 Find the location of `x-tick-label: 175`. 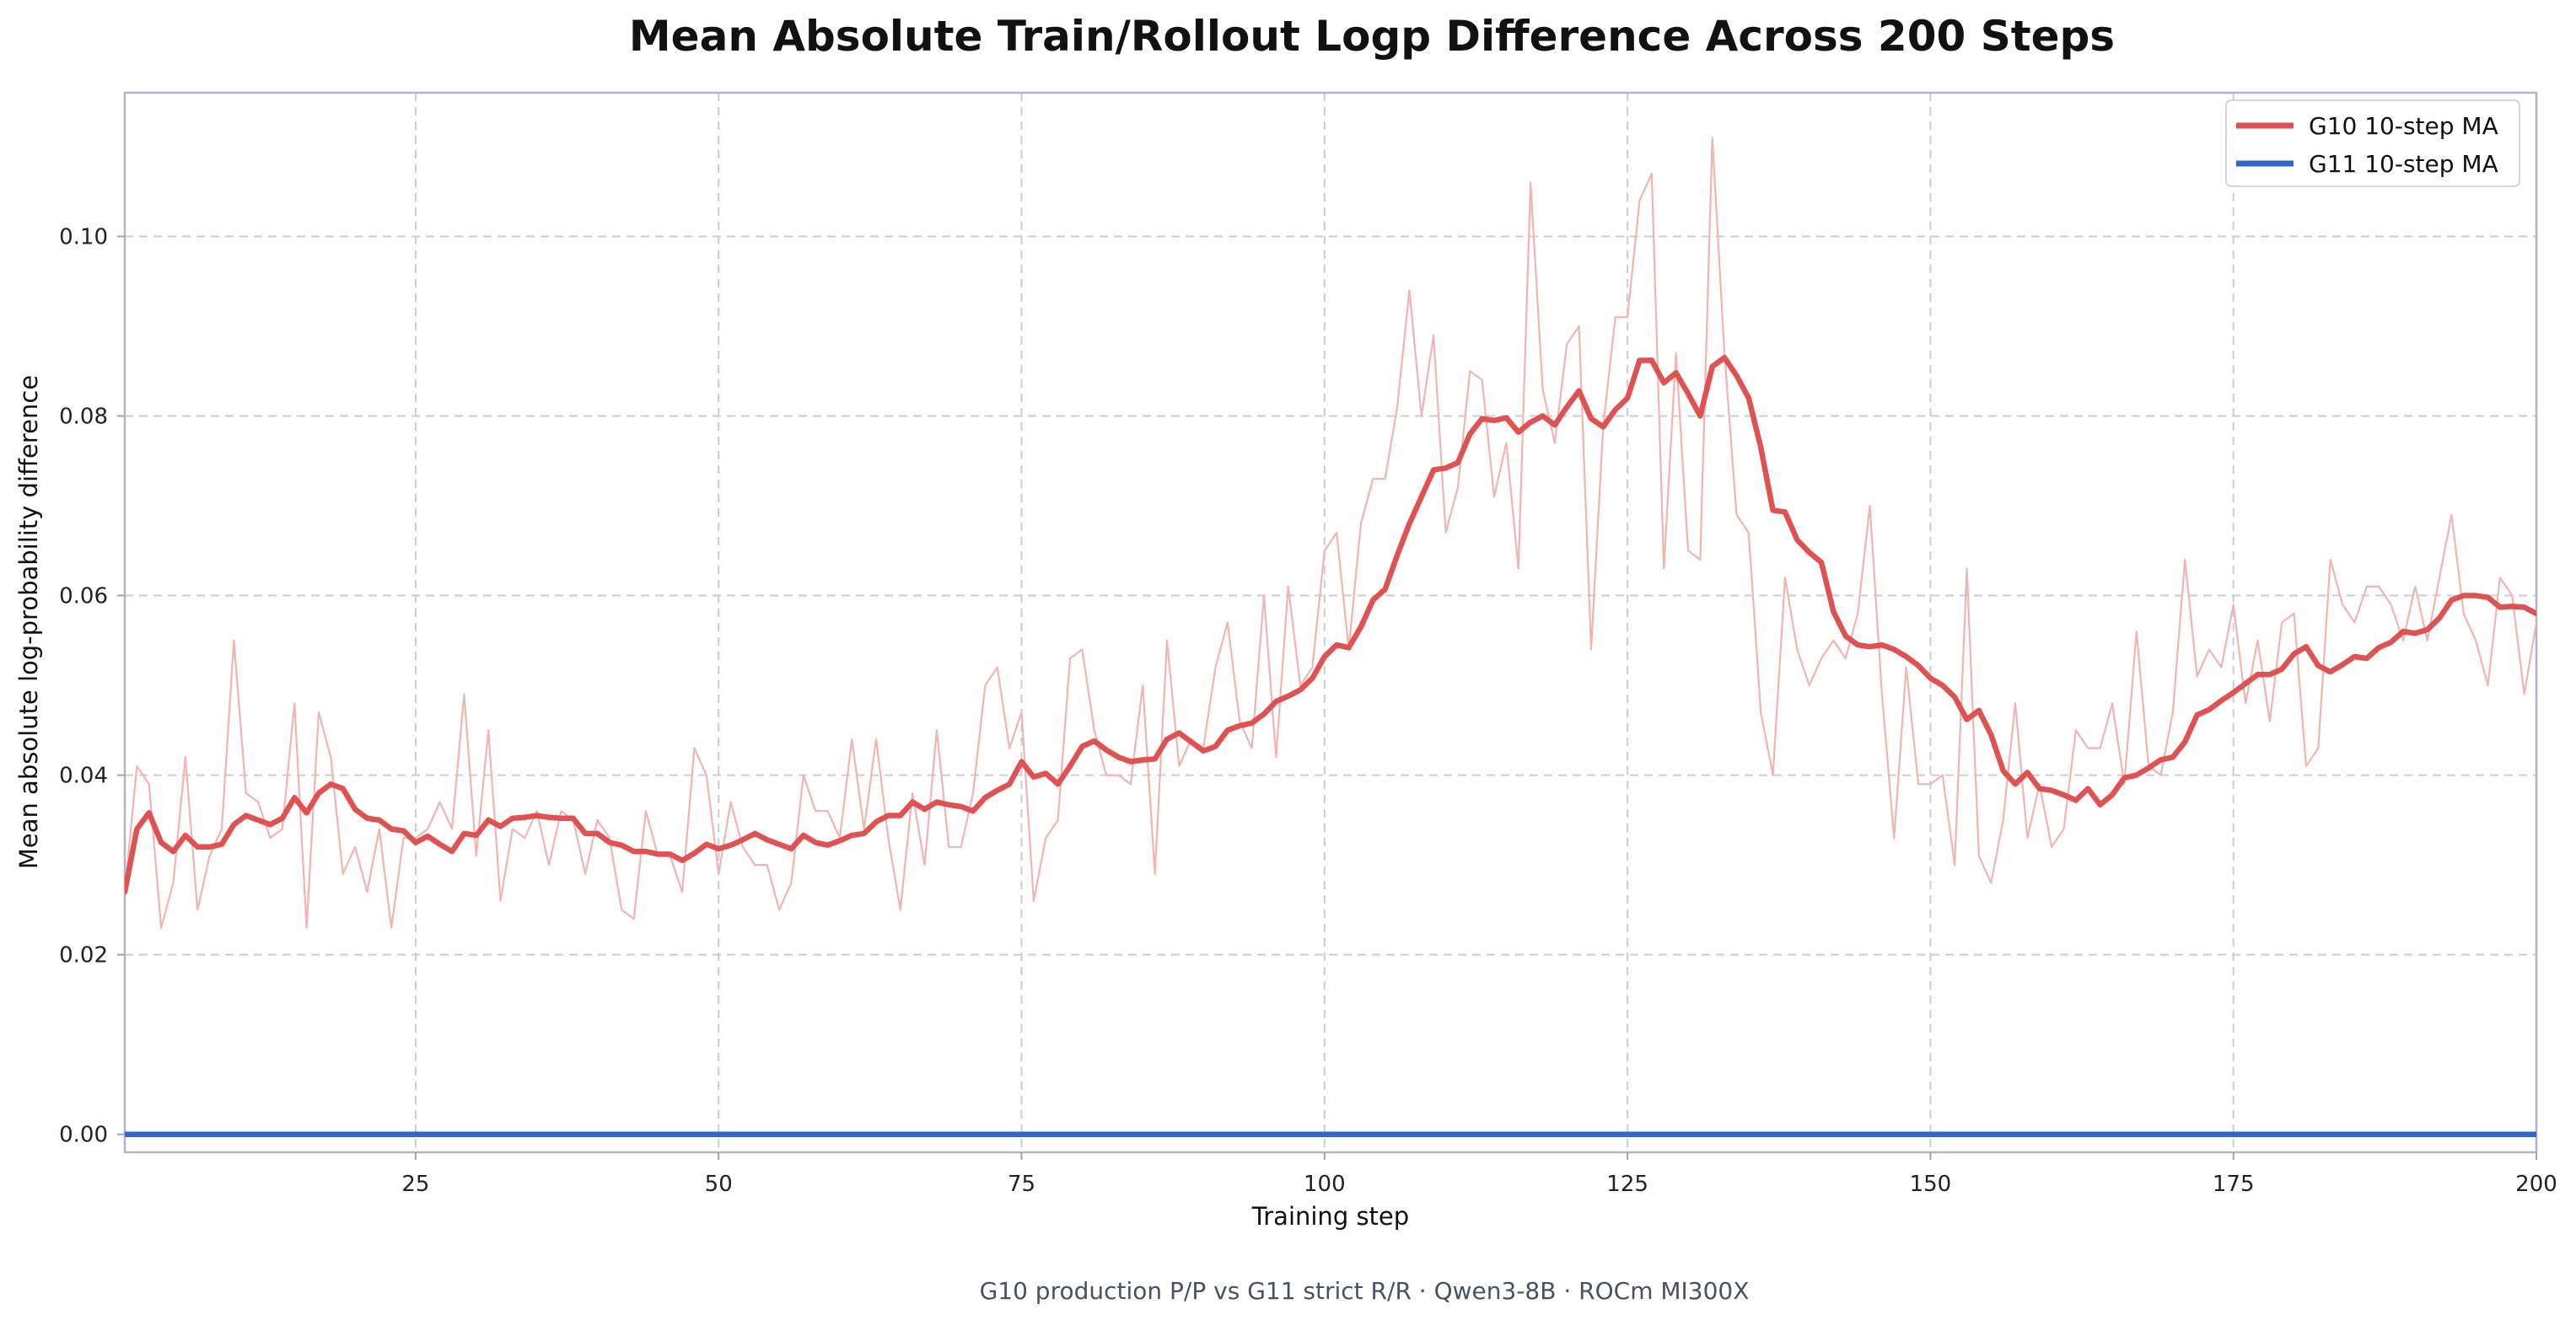

x-tick-label: 175 is located at coordinates (2234, 1184).